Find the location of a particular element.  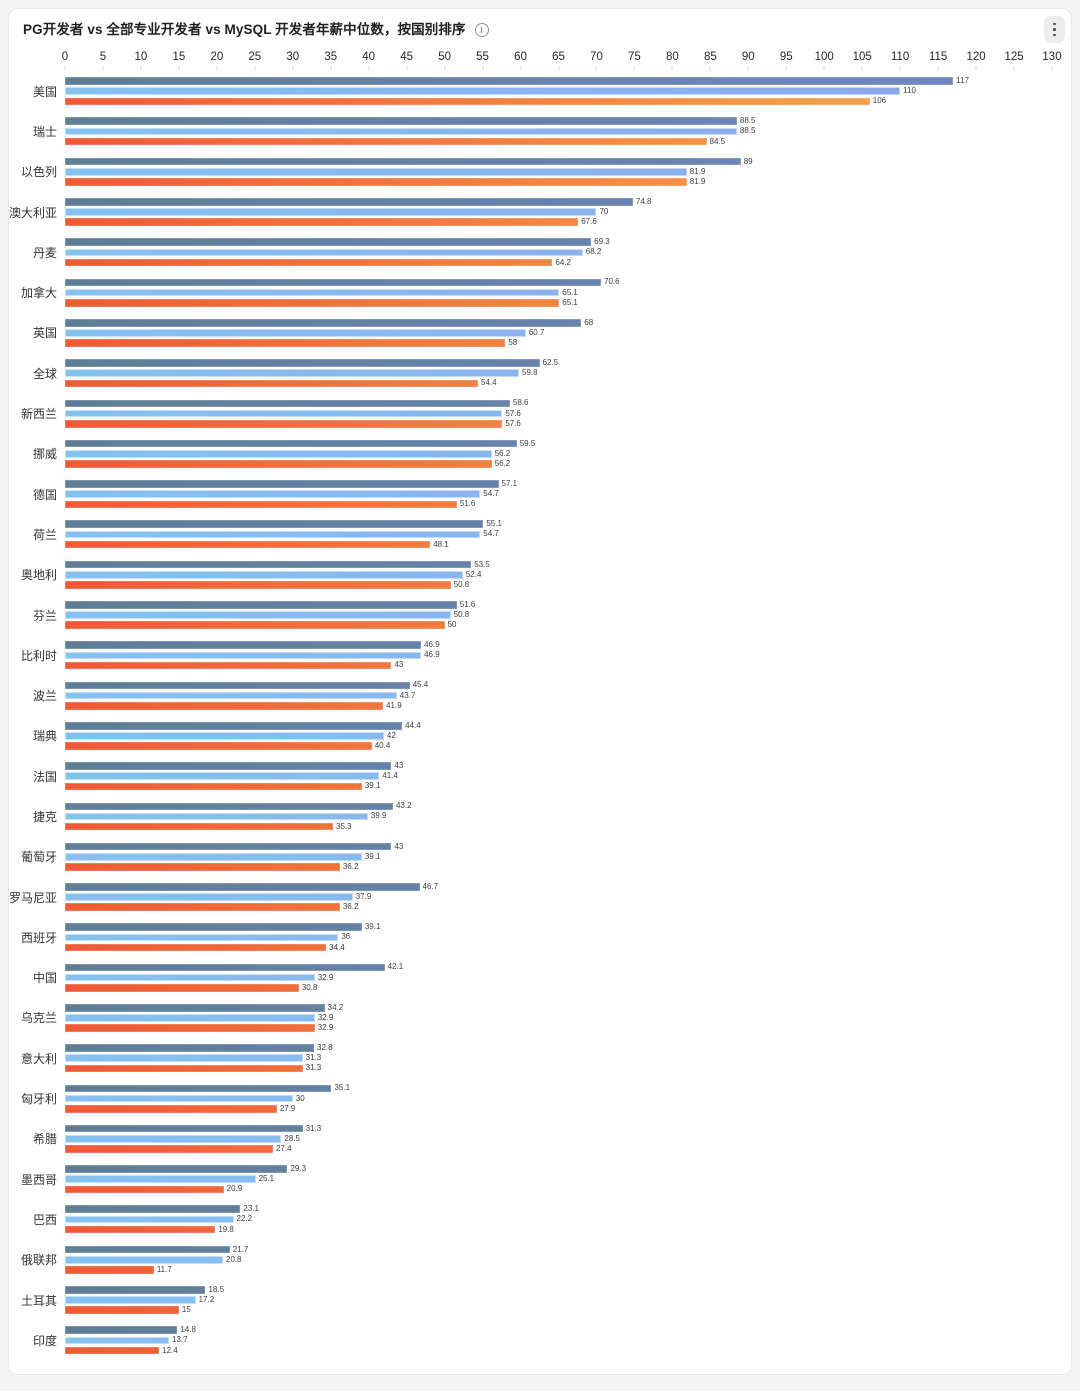

country-label: 全球 is located at coordinates (44, 373).